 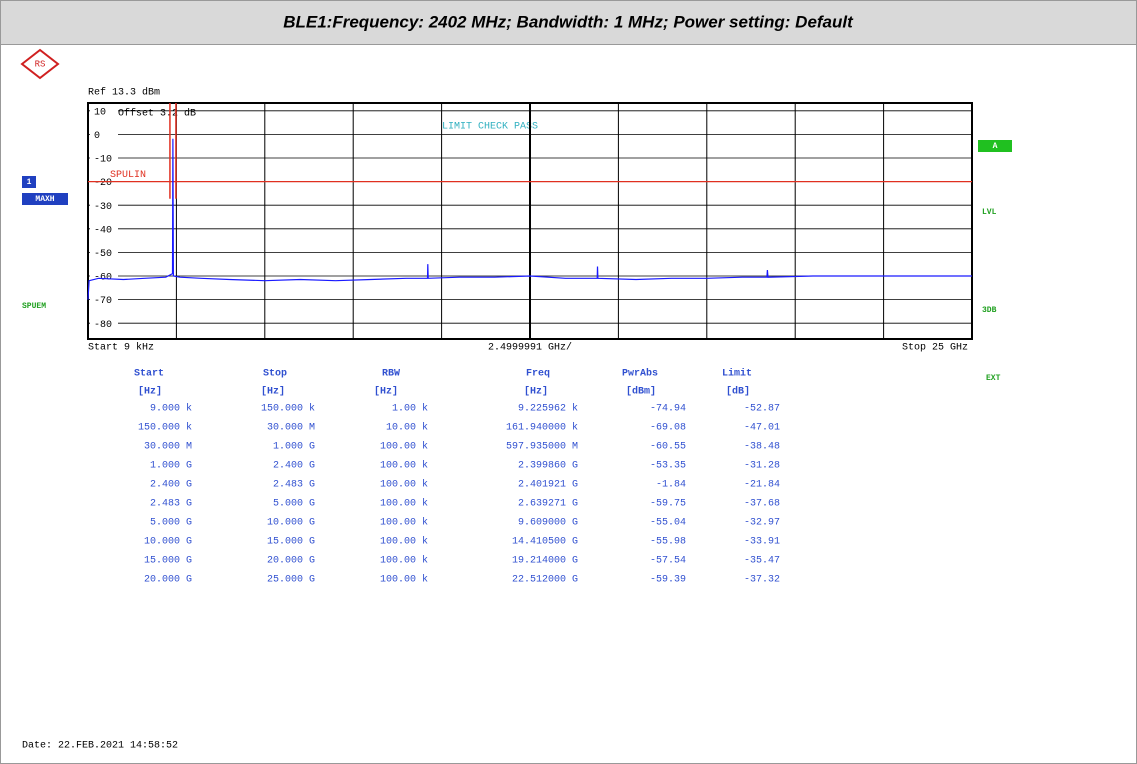 I want to click on table-cell: -52.87, so click(x=762, y=409).